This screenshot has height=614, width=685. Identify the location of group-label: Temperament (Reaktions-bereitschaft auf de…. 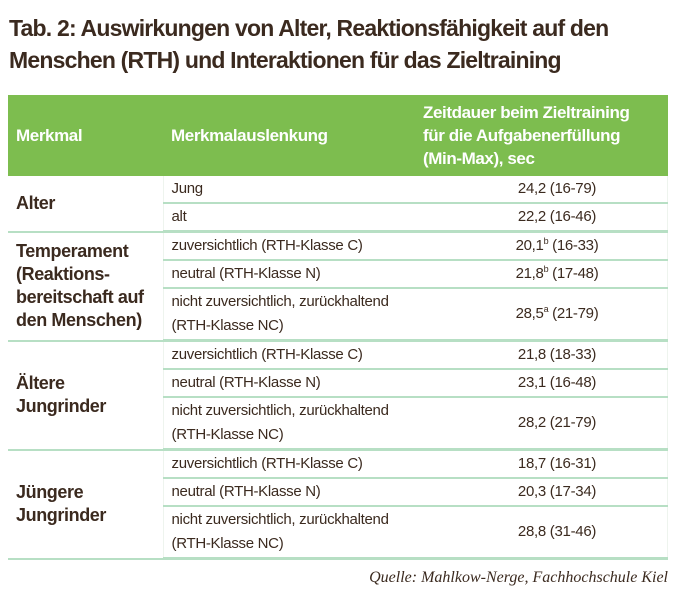
(85, 286).